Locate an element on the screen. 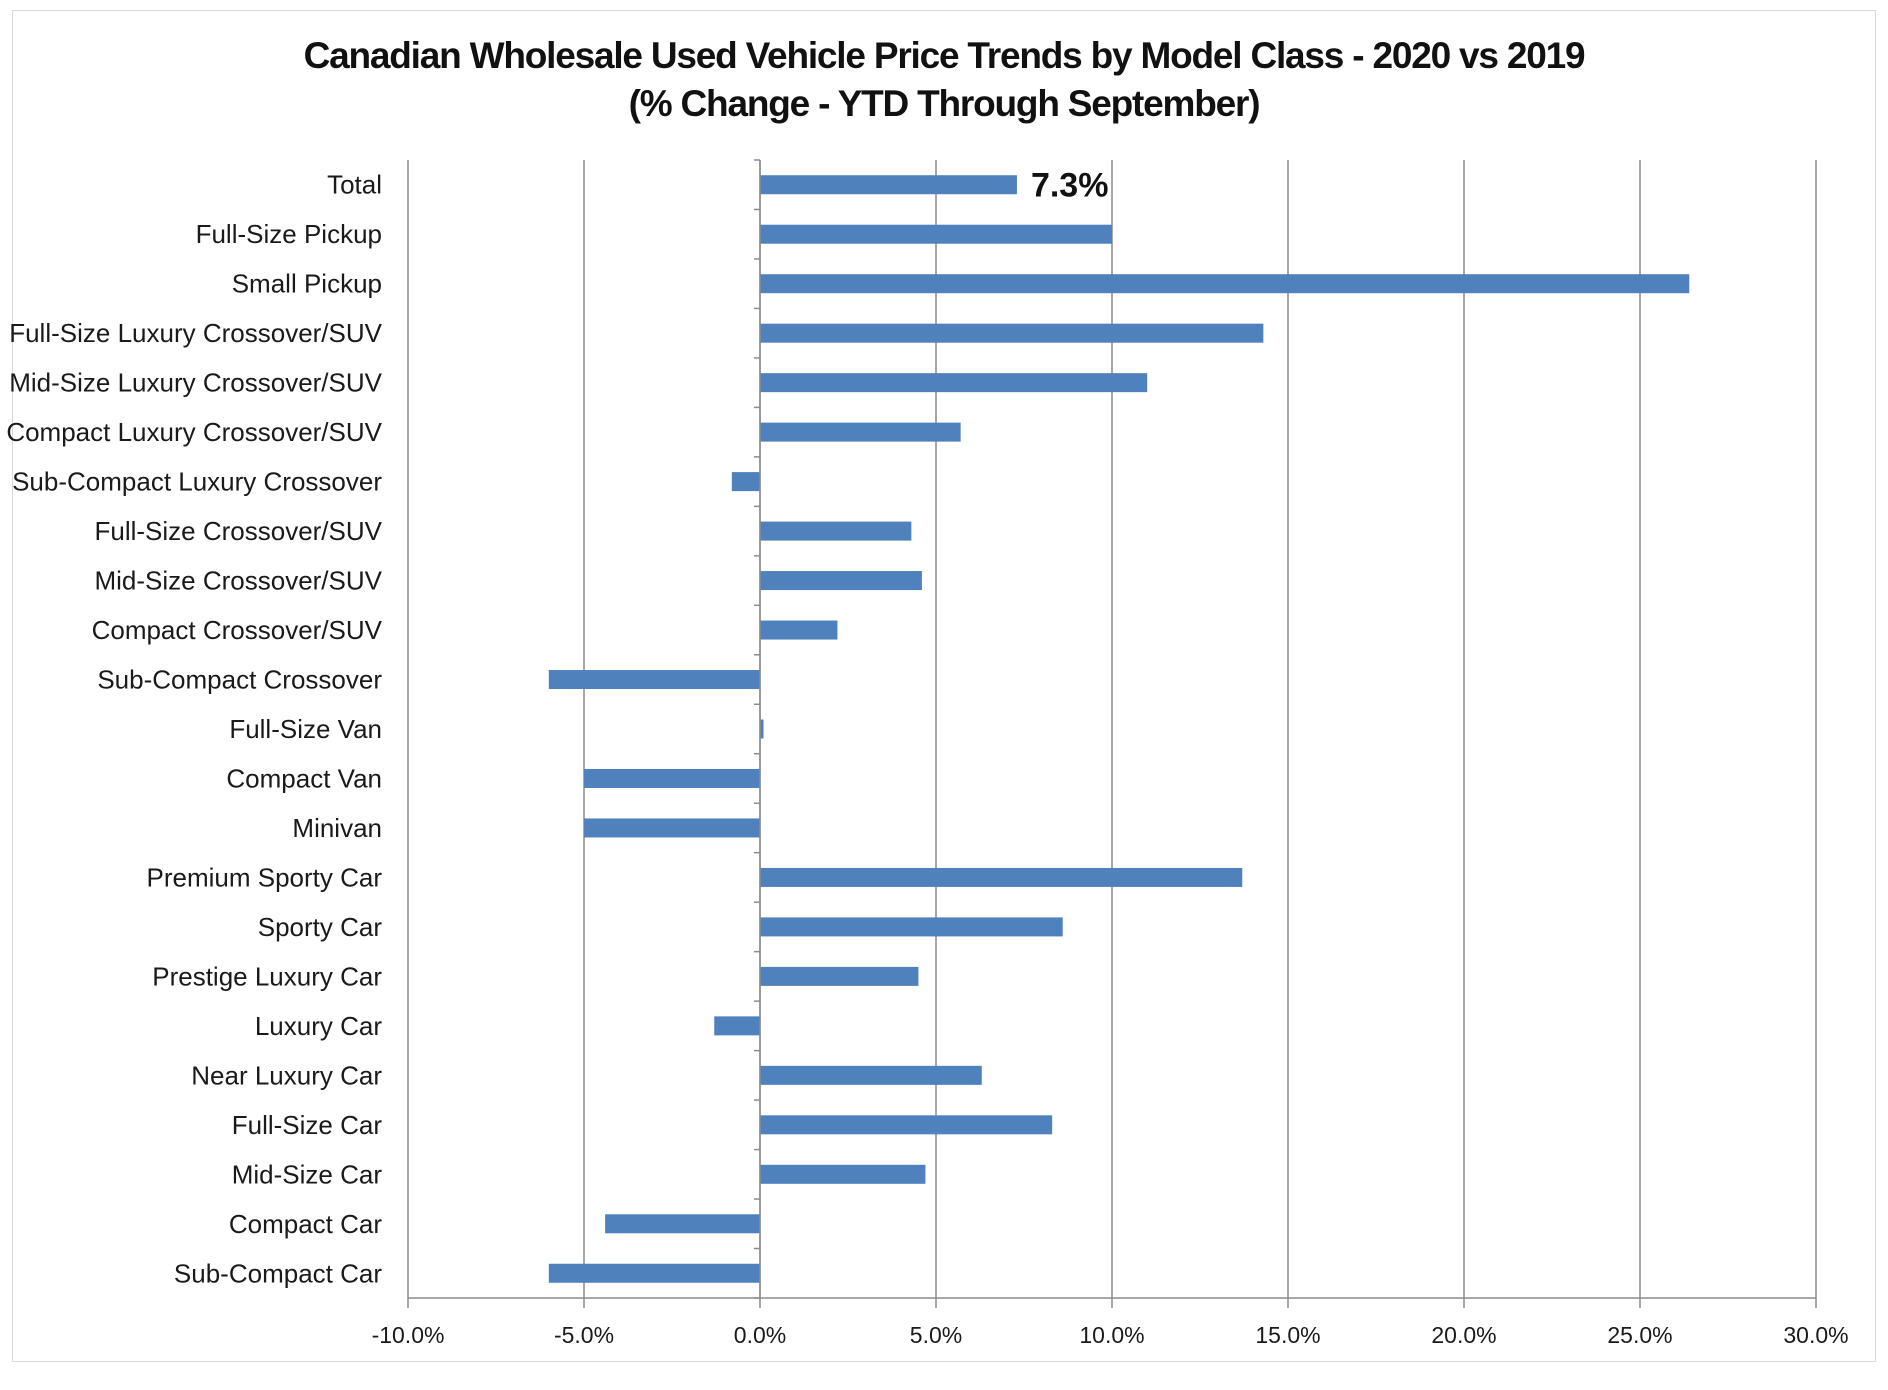 This screenshot has width=1888, height=1390. category-label: Compact Van is located at coordinates (304, 778).